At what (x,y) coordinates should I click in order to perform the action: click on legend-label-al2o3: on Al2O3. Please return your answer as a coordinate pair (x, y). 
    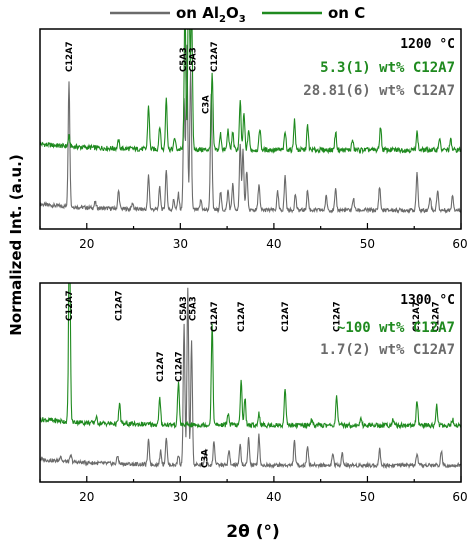
    Looking at the image, I should click on (211, 14).